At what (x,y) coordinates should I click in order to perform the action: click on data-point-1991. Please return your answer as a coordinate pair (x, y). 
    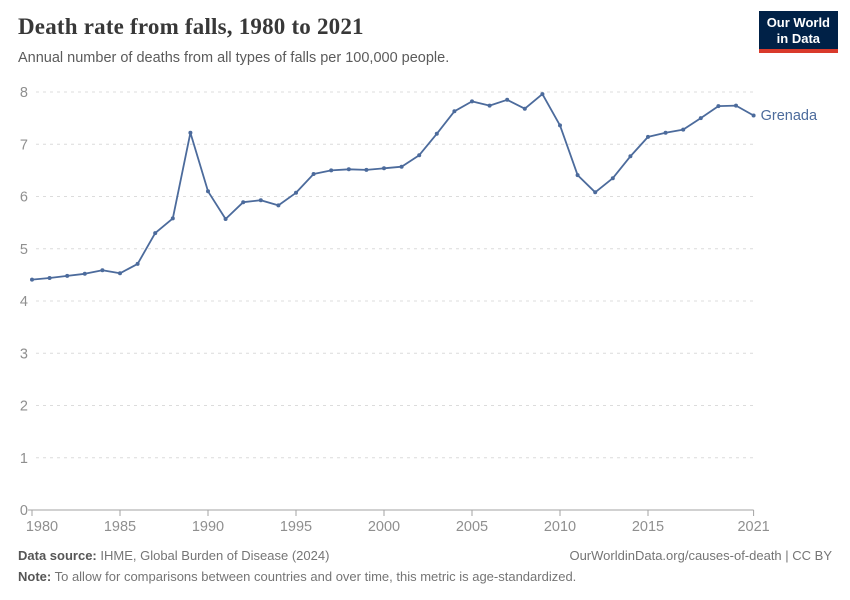
    Looking at the image, I should click on (225, 219).